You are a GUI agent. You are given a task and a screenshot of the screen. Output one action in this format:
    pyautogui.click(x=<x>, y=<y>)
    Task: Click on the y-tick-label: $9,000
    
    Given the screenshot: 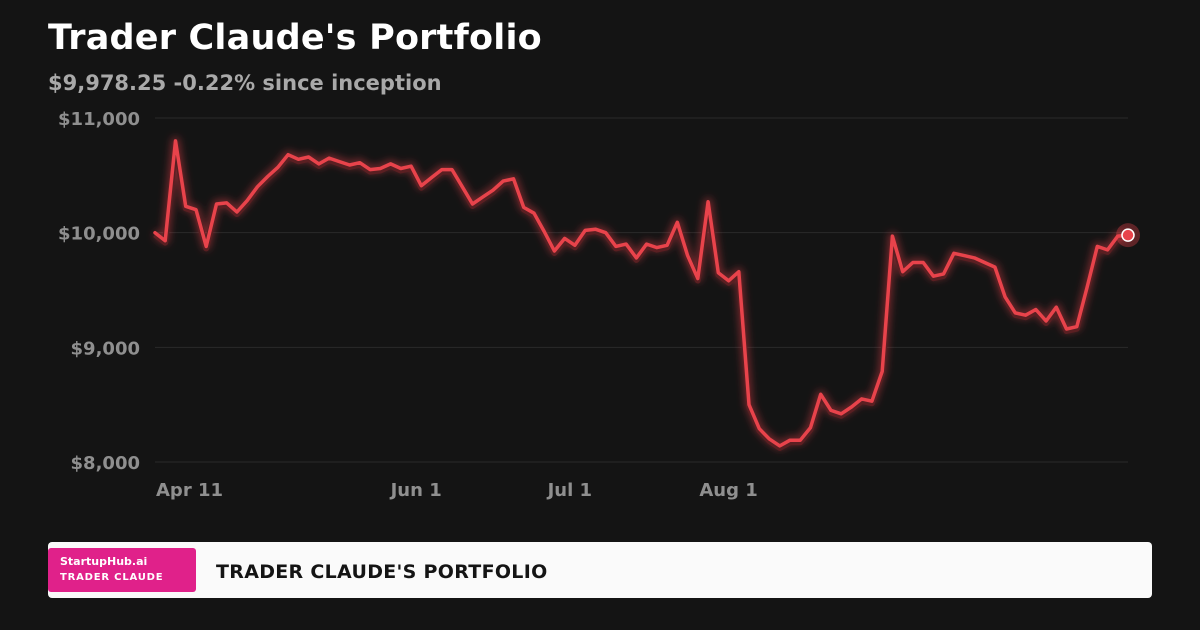 What is the action you would take?
    pyautogui.click(x=105, y=348)
    